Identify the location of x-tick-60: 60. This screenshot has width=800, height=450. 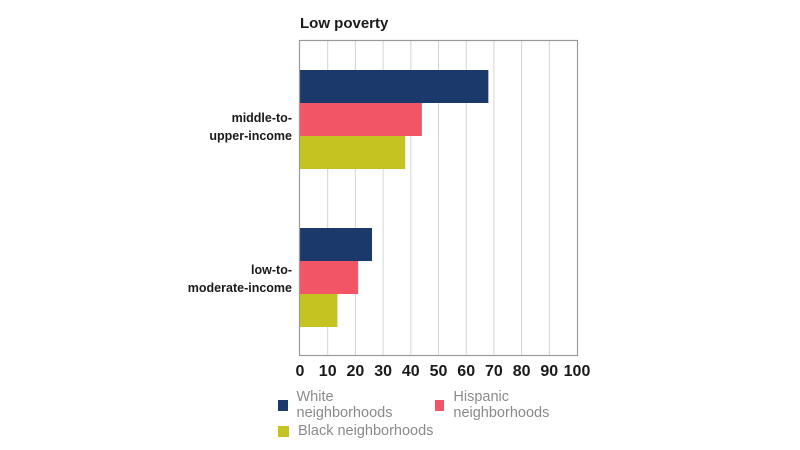
(466, 371).